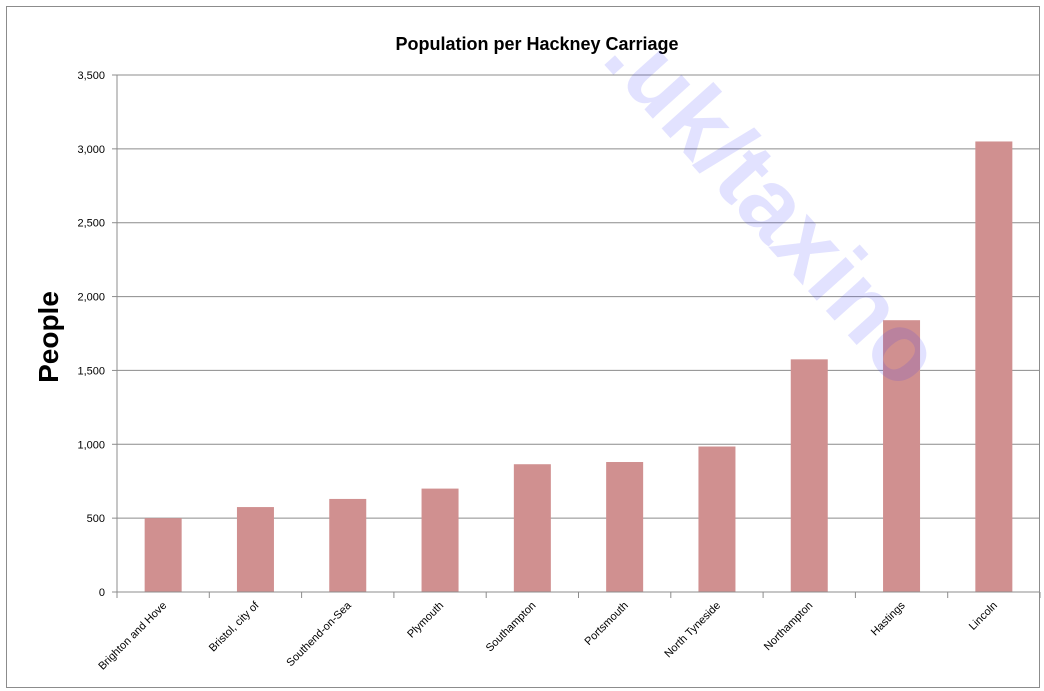 The width and height of the screenshot is (1044, 691). What do you see at coordinates (91, 150) in the screenshot?
I see `y-tick-label: 3,000` at bounding box center [91, 150].